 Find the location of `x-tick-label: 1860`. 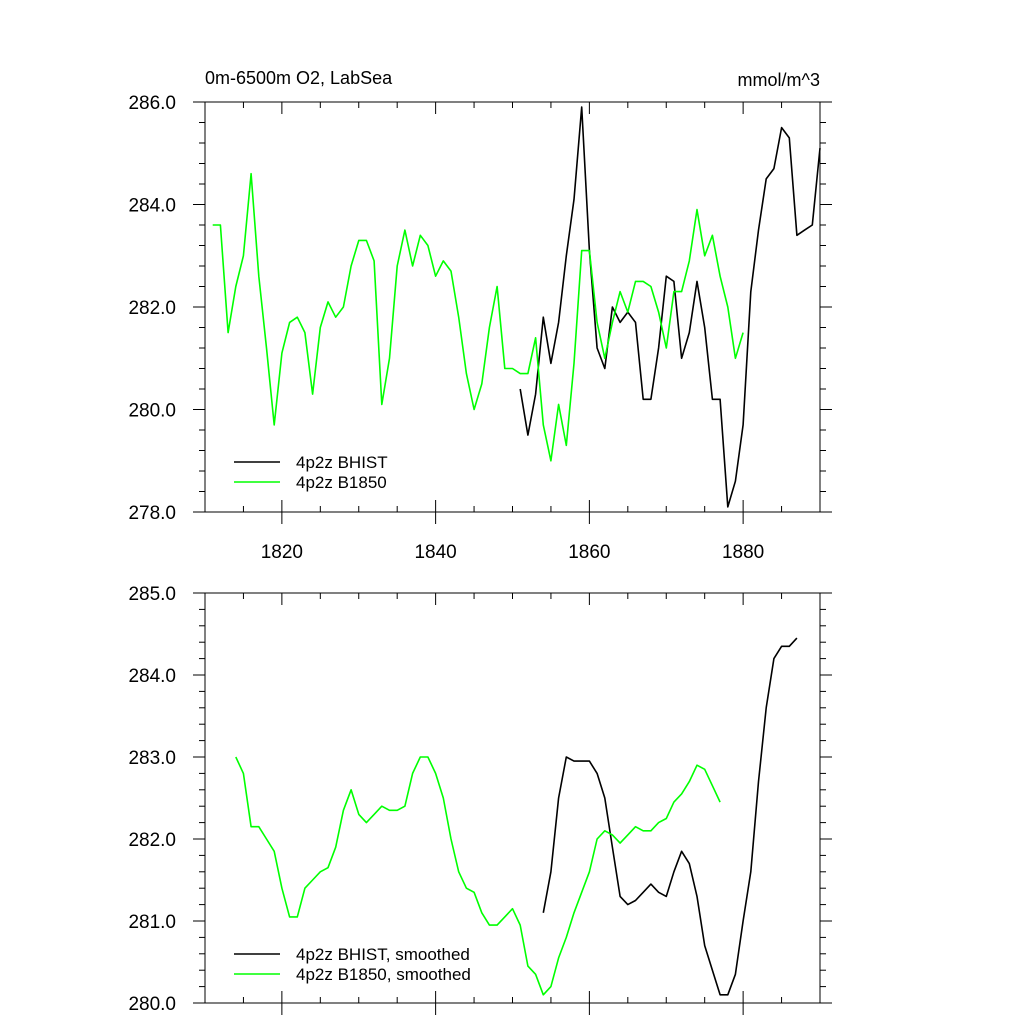

x-tick-label: 1860 is located at coordinates (589, 552).